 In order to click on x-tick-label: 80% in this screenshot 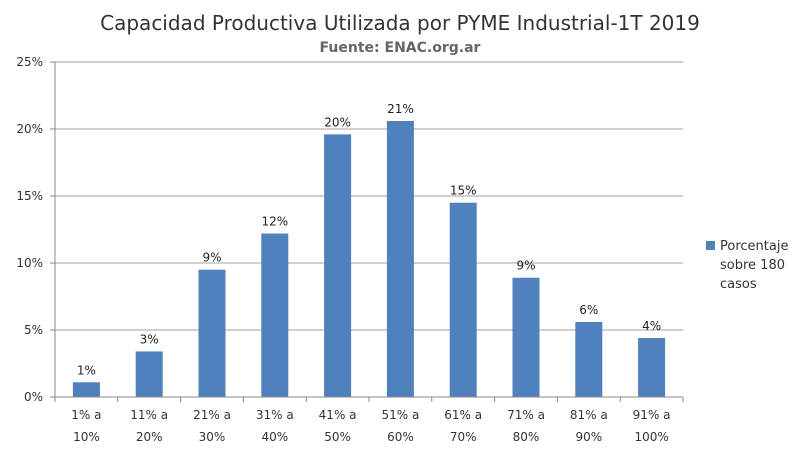, I will do `click(526, 437)`.